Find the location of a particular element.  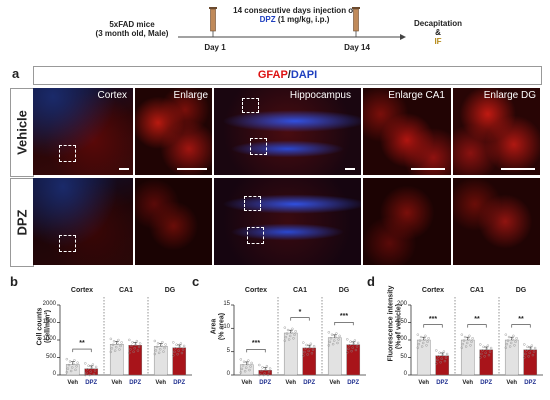

day1-label: Day 1 is located at coordinates (215, 47).